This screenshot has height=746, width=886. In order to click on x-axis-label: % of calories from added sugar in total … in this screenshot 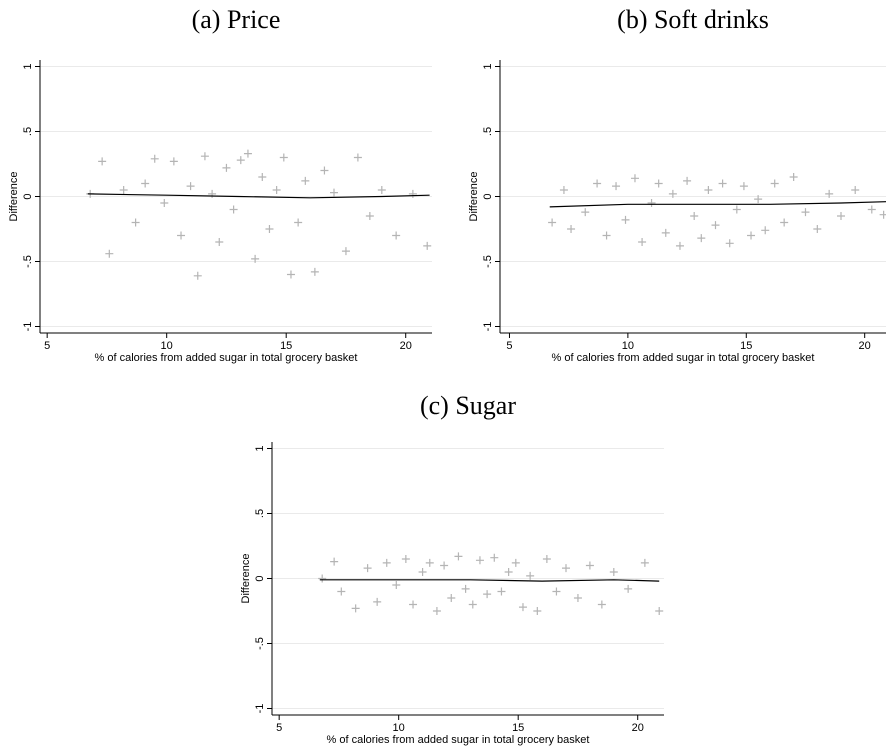, I will do `click(683, 358)`.